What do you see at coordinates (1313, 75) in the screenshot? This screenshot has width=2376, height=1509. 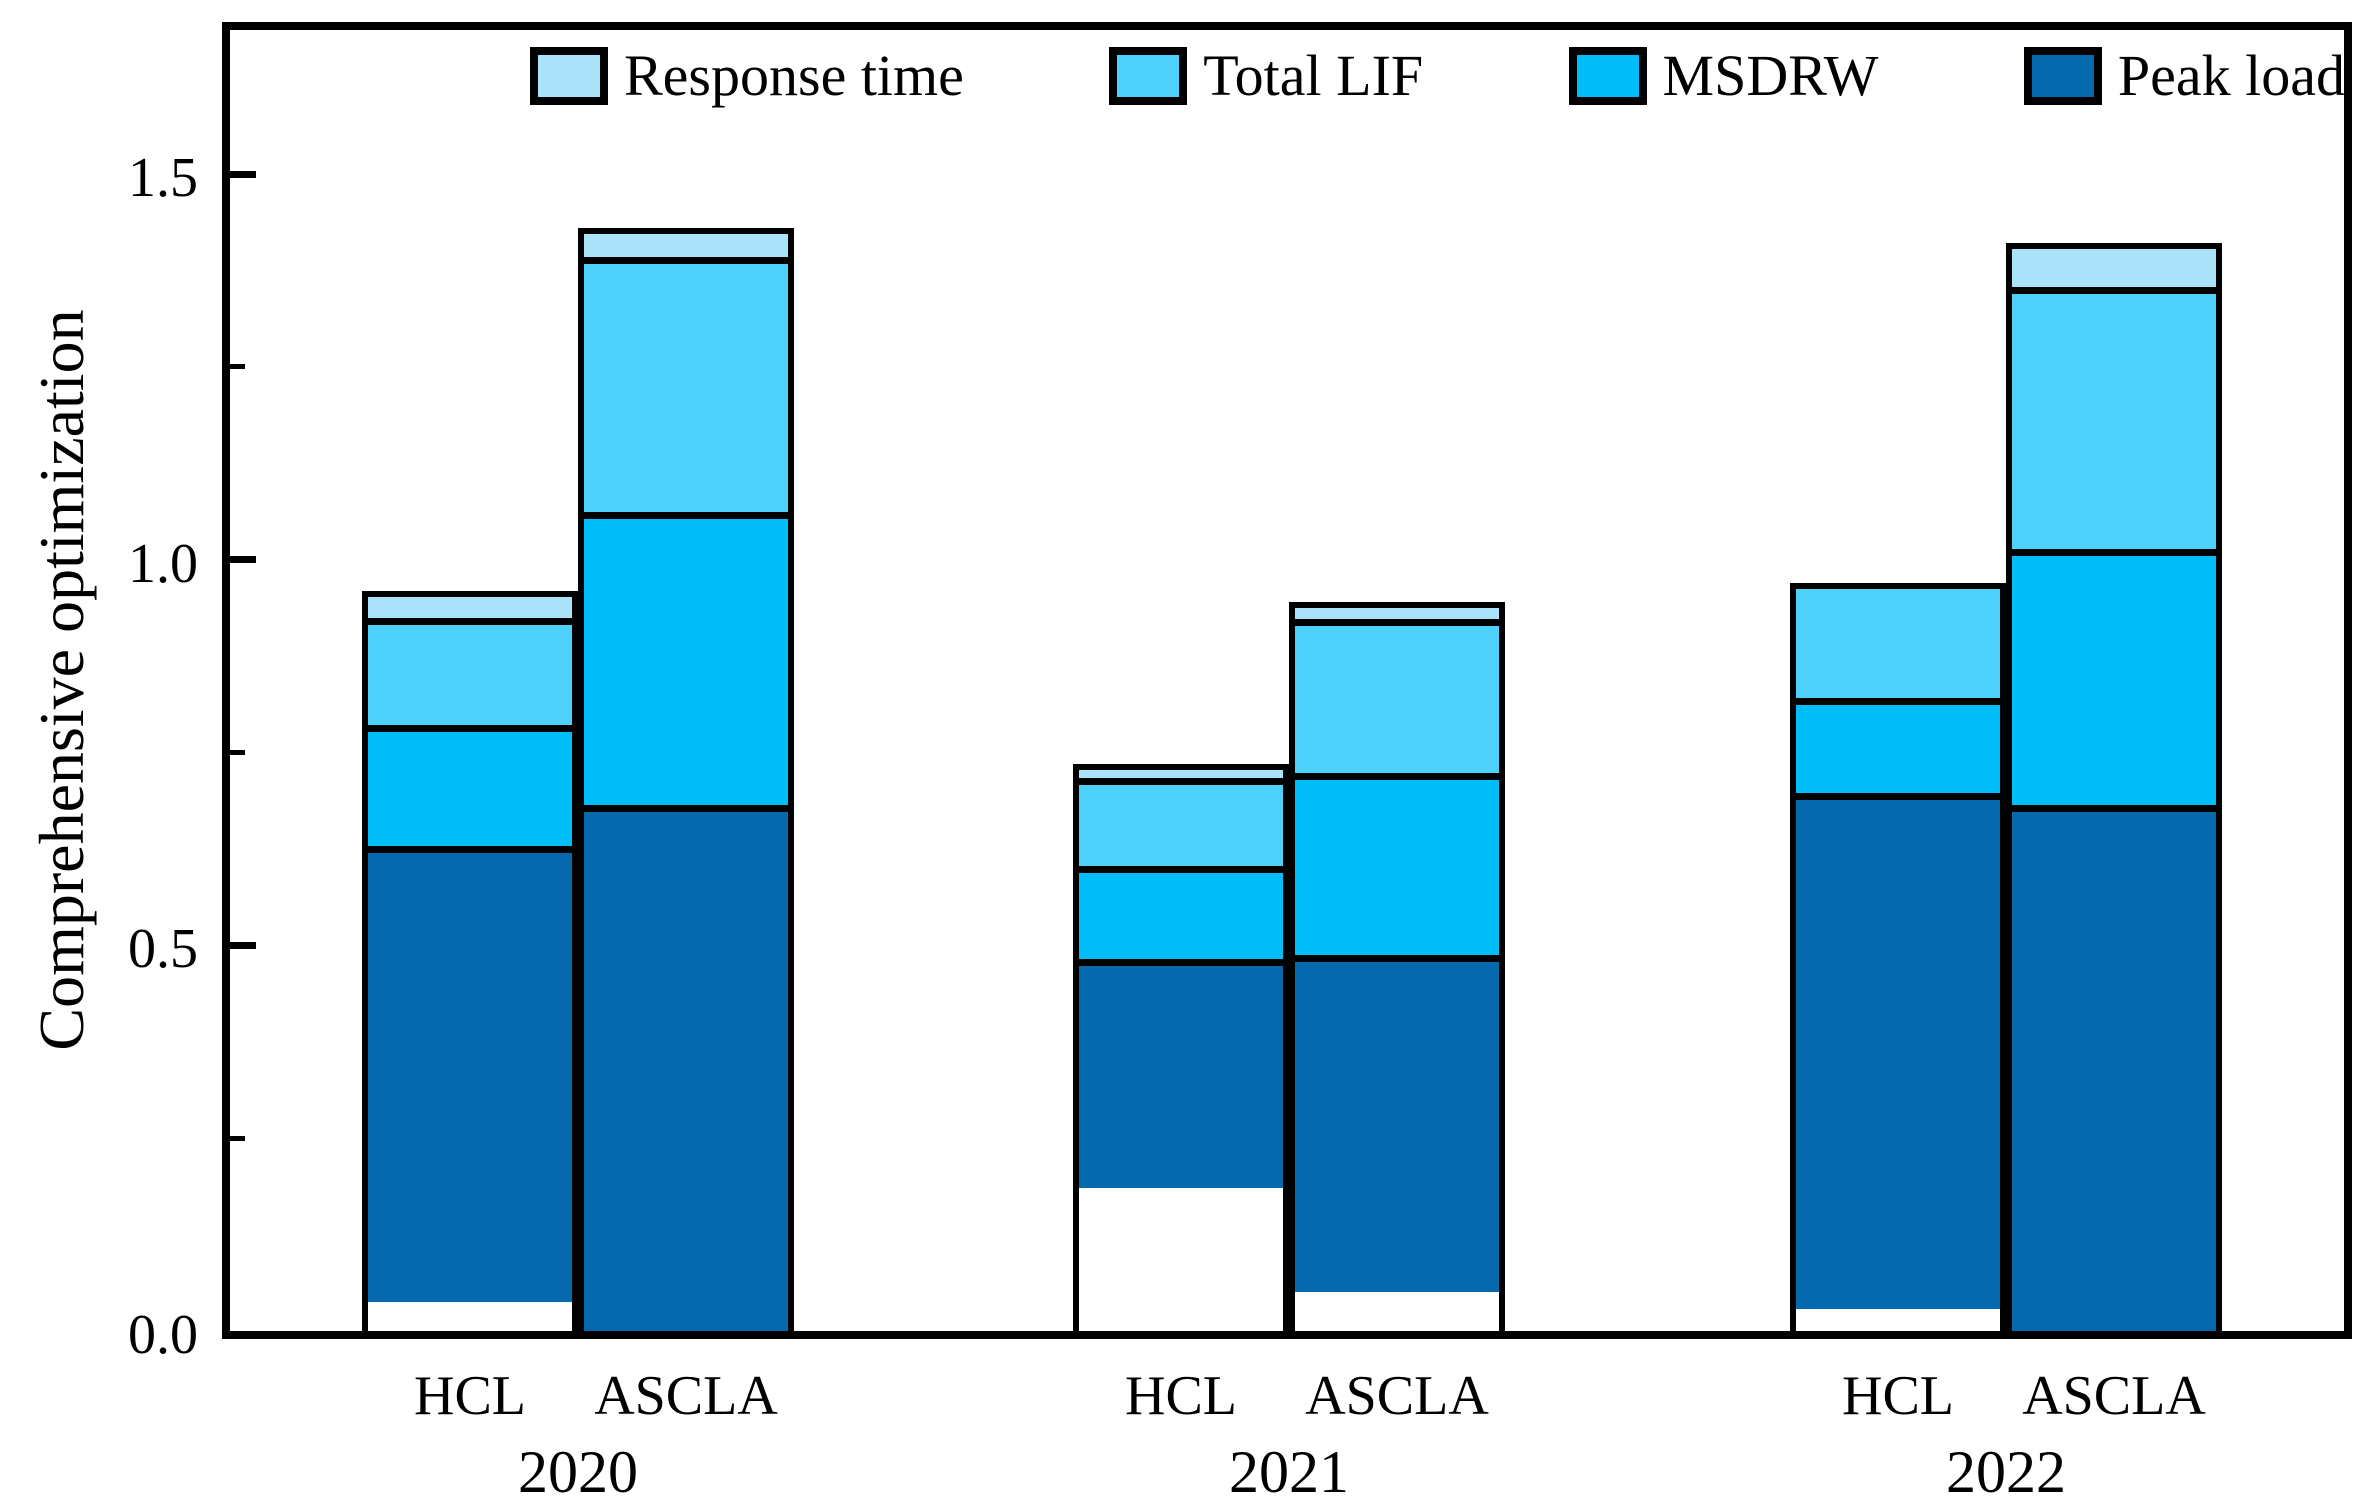 I see `legend-label-total-lif: Total LIF` at bounding box center [1313, 75].